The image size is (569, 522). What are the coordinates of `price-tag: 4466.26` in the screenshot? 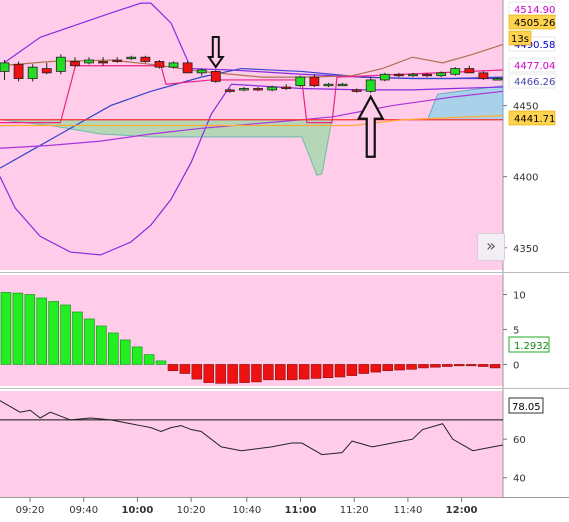 It's located at (531, 81).